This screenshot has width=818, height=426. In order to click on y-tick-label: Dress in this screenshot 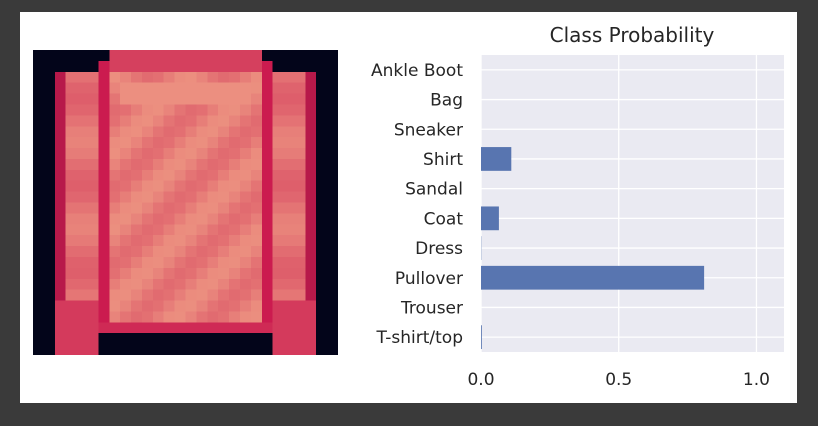, I will do `click(439, 249)`.